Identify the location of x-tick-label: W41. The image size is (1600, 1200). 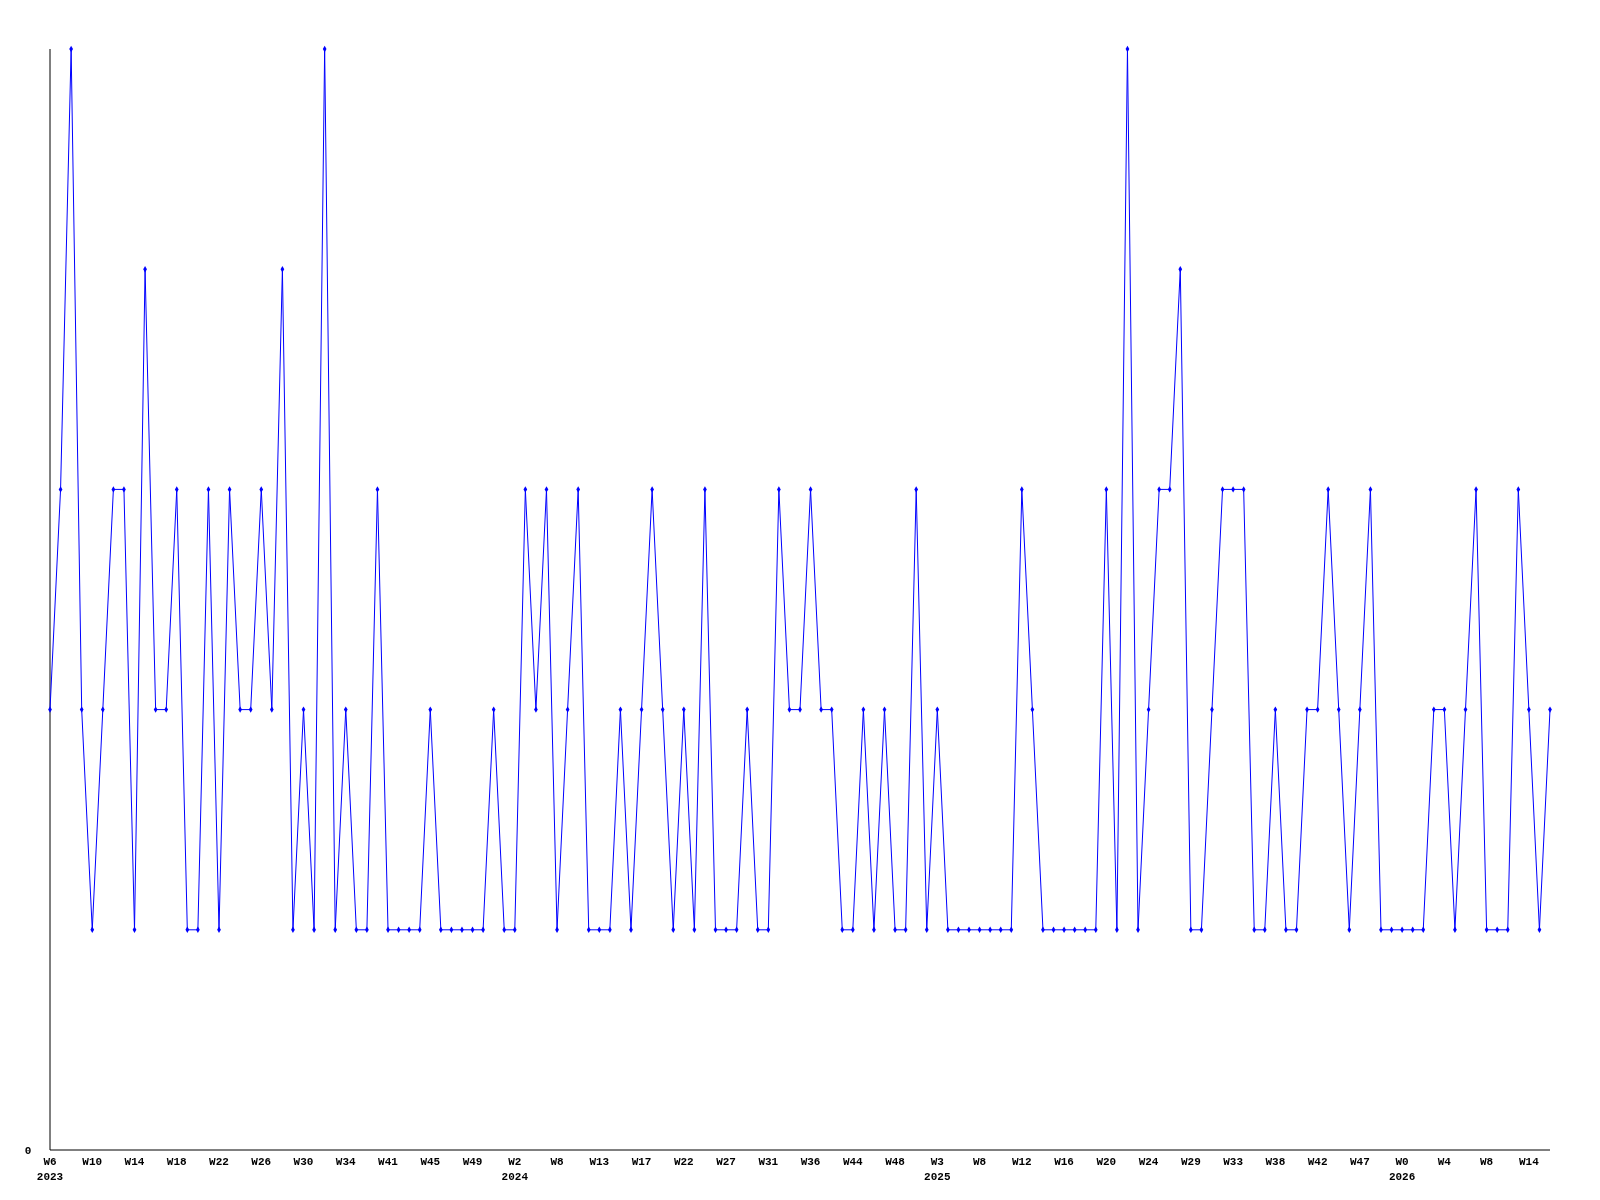
(388, 1162).